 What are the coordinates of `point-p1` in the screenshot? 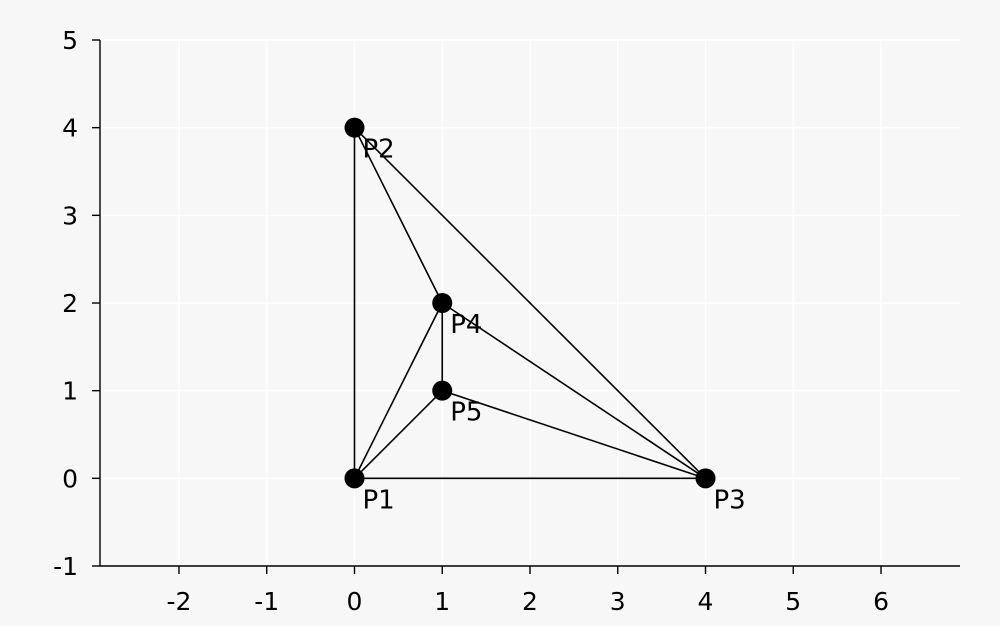 It's located at (354, 478).